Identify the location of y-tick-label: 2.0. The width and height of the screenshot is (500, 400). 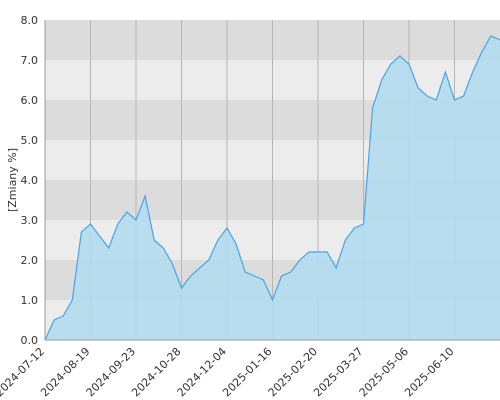
(30, 260).